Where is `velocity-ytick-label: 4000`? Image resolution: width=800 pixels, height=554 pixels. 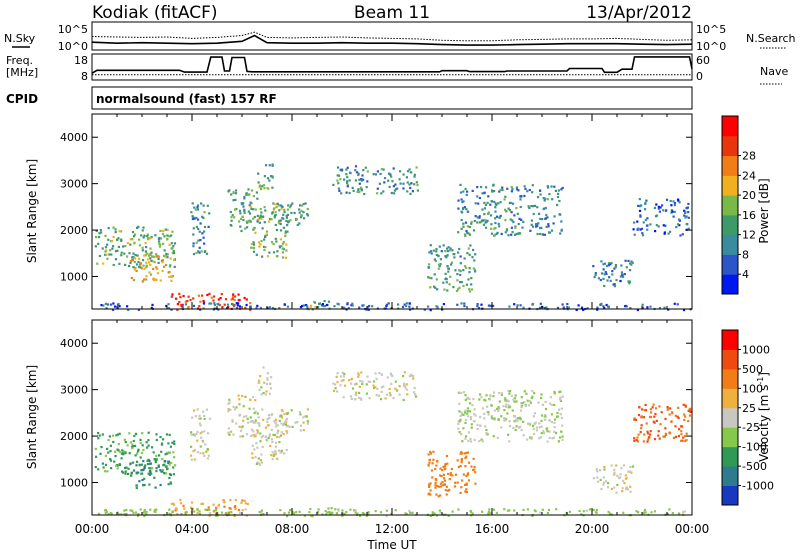 velocity-ytick-label: 4000 is located at coordinates (74, 343).